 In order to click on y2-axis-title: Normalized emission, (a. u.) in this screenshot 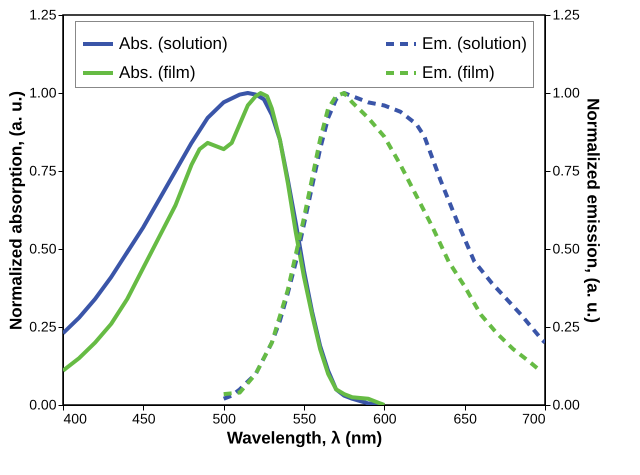, I will do `click(593, 210)`.